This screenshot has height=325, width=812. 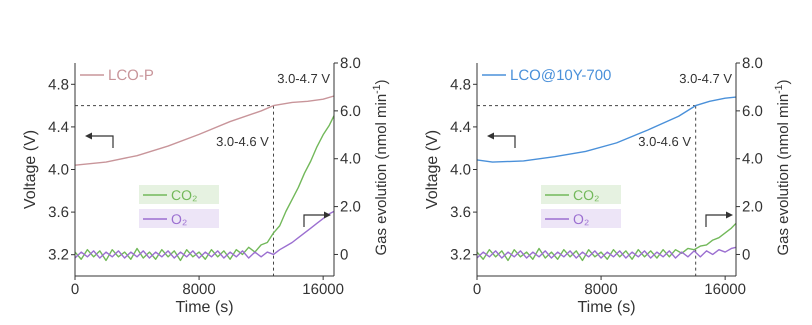 I want to click on legend-label: LCO@10Y-700, so click(x=561, y=75).